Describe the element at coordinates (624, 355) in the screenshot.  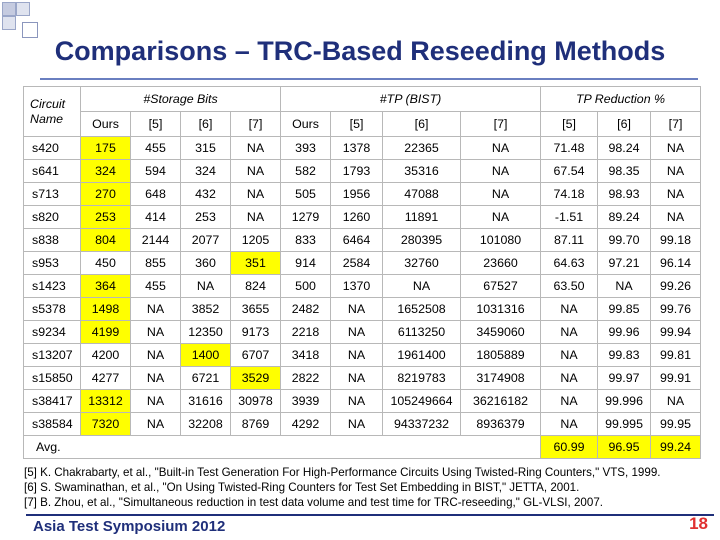
I see `table-cell: 99.83` at that location.